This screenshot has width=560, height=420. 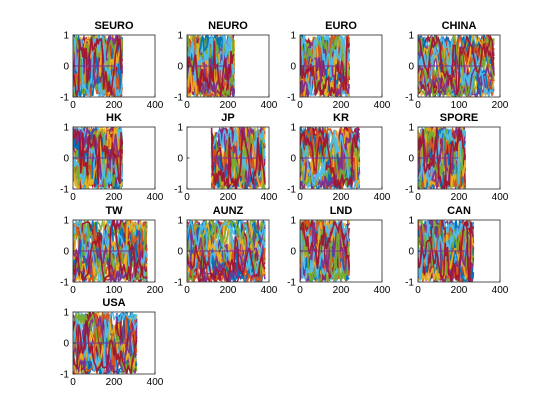 I want to click on subplot-title: JP, so click(x=227, y=118).